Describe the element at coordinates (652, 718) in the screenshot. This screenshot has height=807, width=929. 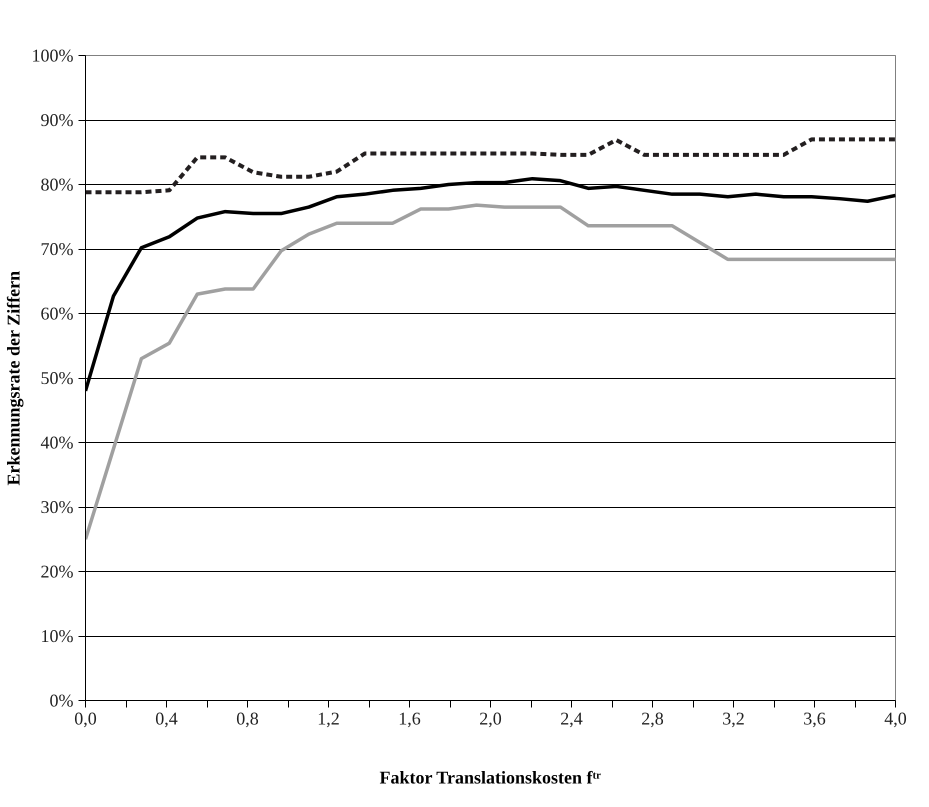
I see `x-tick-label: 2,8` at that location.